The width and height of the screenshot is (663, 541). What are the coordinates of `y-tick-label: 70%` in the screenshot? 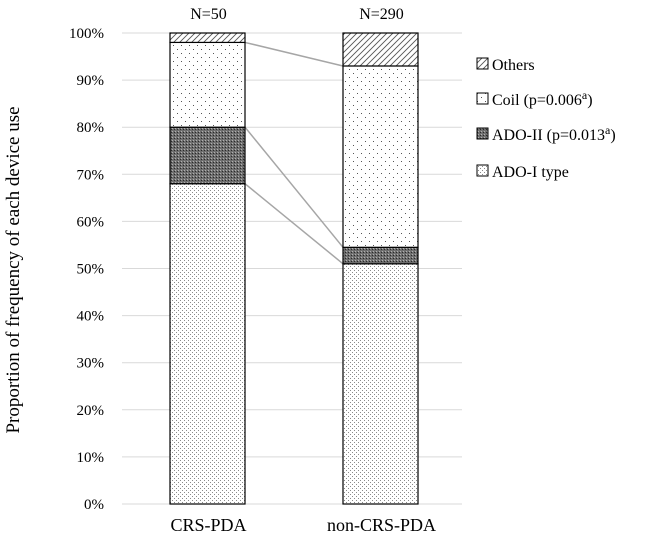 It's located at (91, 175).